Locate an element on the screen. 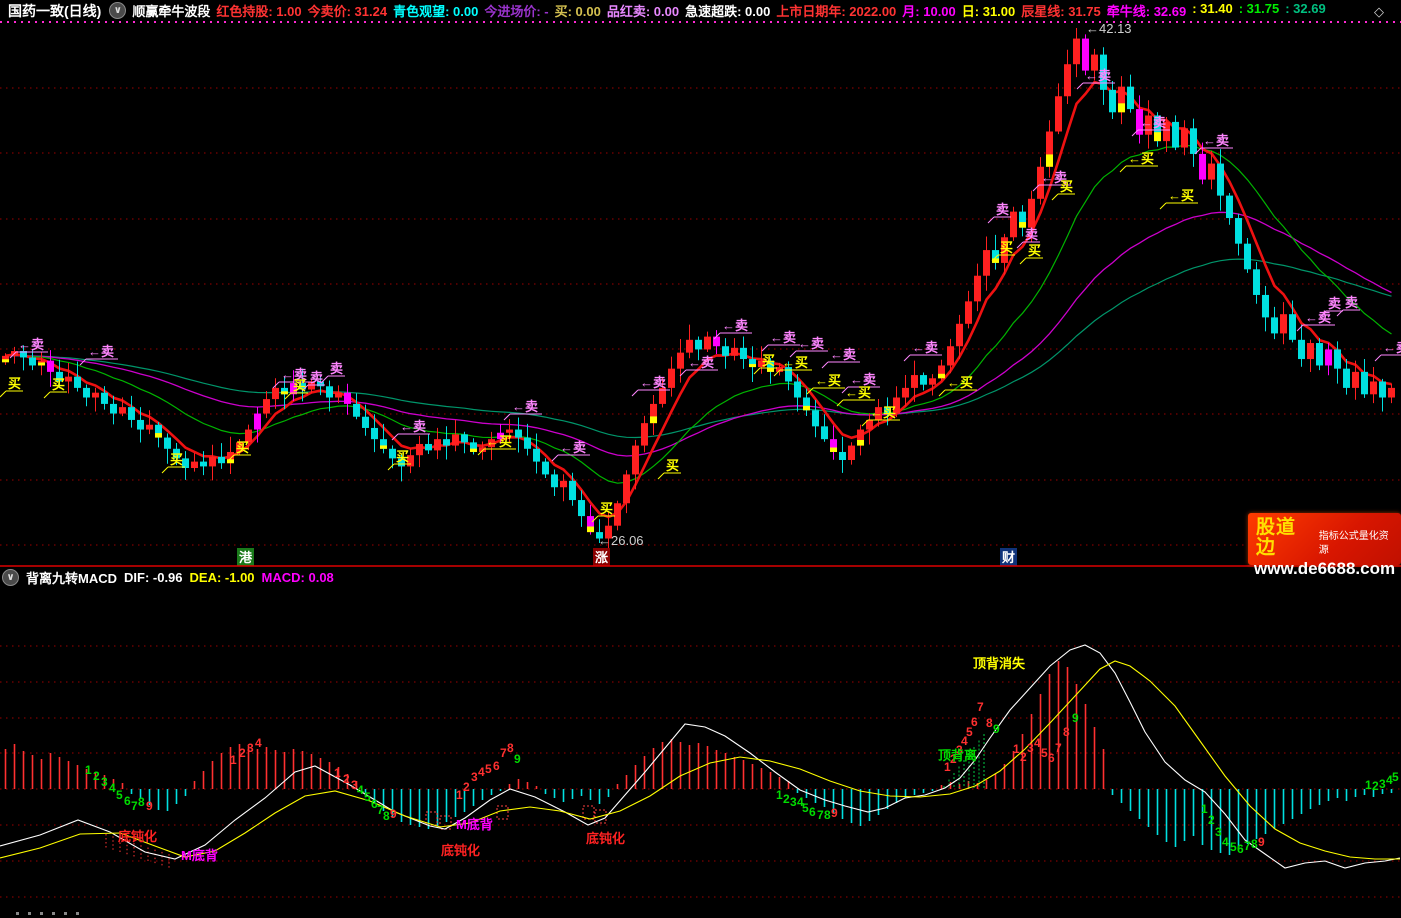 The height and width of the screenshot is (918, 1401). diamond-icon: ◇ is located at coordinates (1379, 11).